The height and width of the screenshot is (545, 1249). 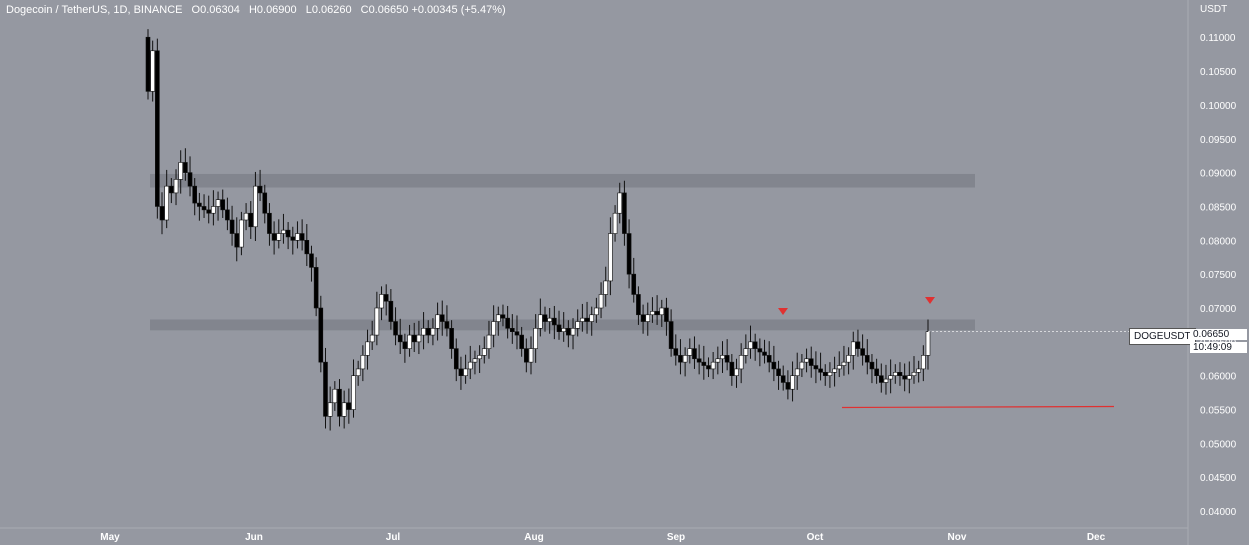 What do you see at coordinates (562, 180) in the screenshot?
I see `resistance-zone` at bounding box center [562, 180].